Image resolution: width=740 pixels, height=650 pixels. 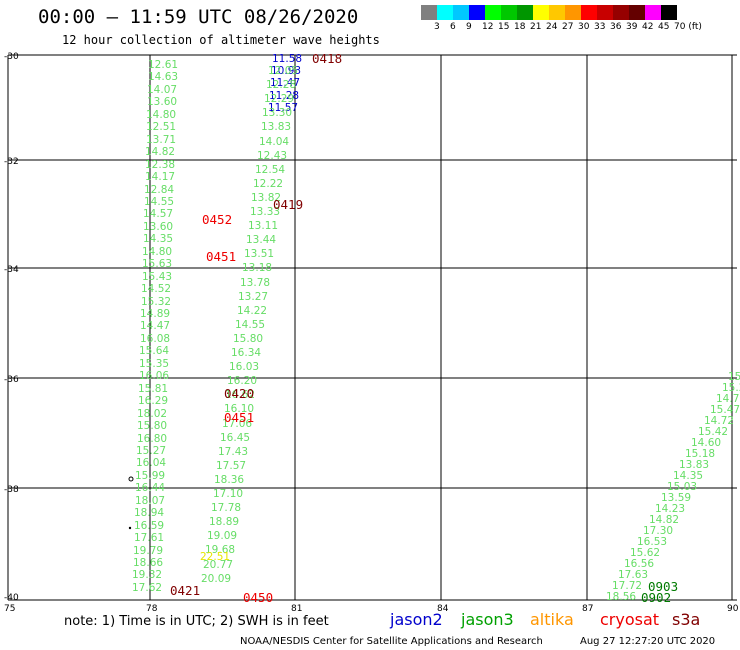 What do you see at coordinates (261, 240) in the screenshot?
I see `wave-height-value: 13.44` at bounding box center [261, 240].